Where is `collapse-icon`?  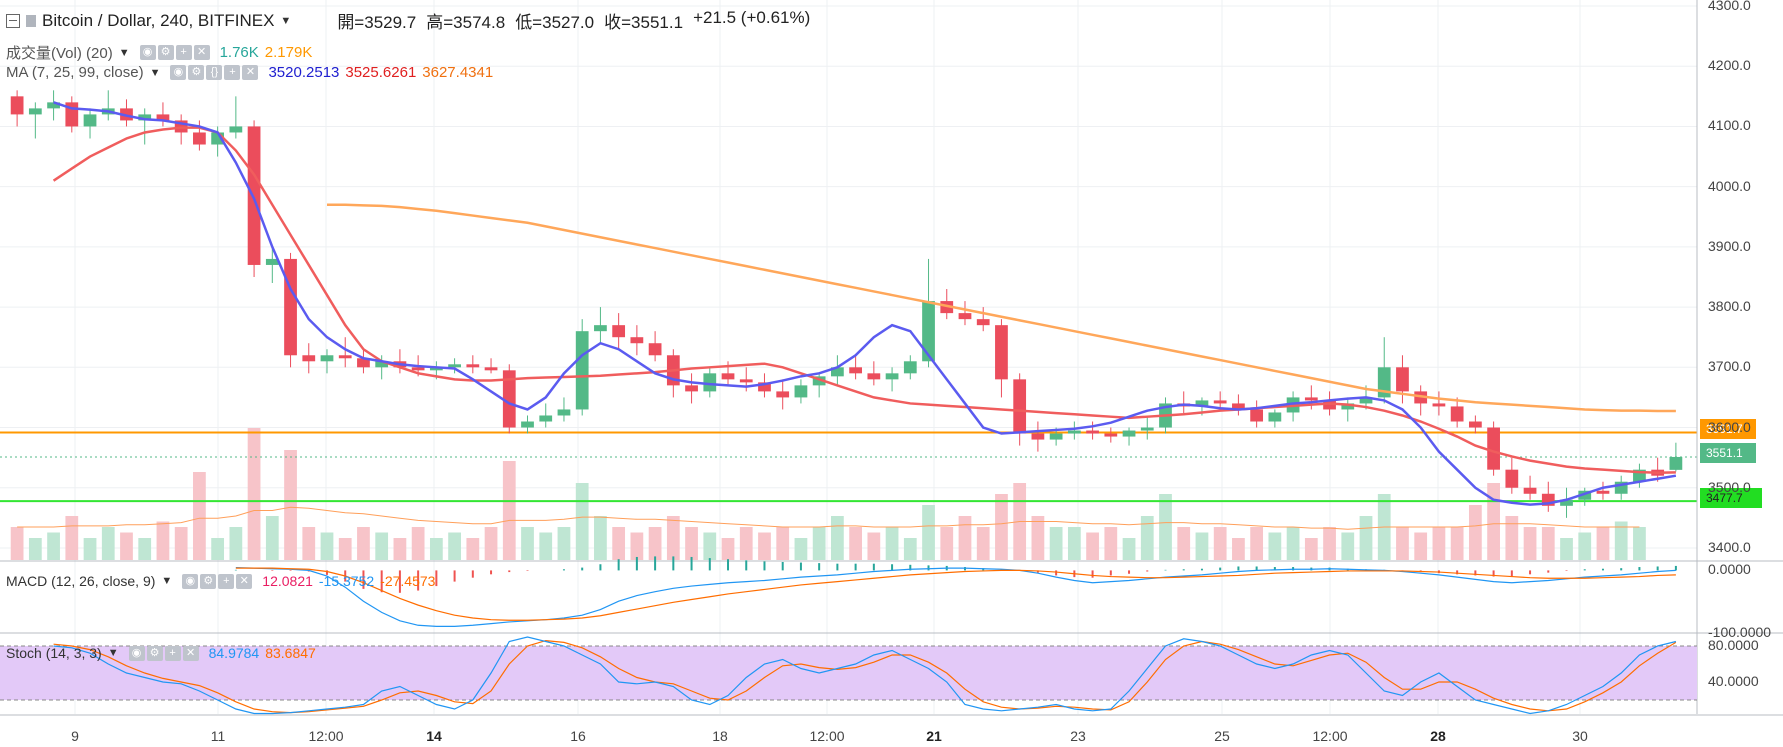 collapse-icon is located at coordinates (13, 20).